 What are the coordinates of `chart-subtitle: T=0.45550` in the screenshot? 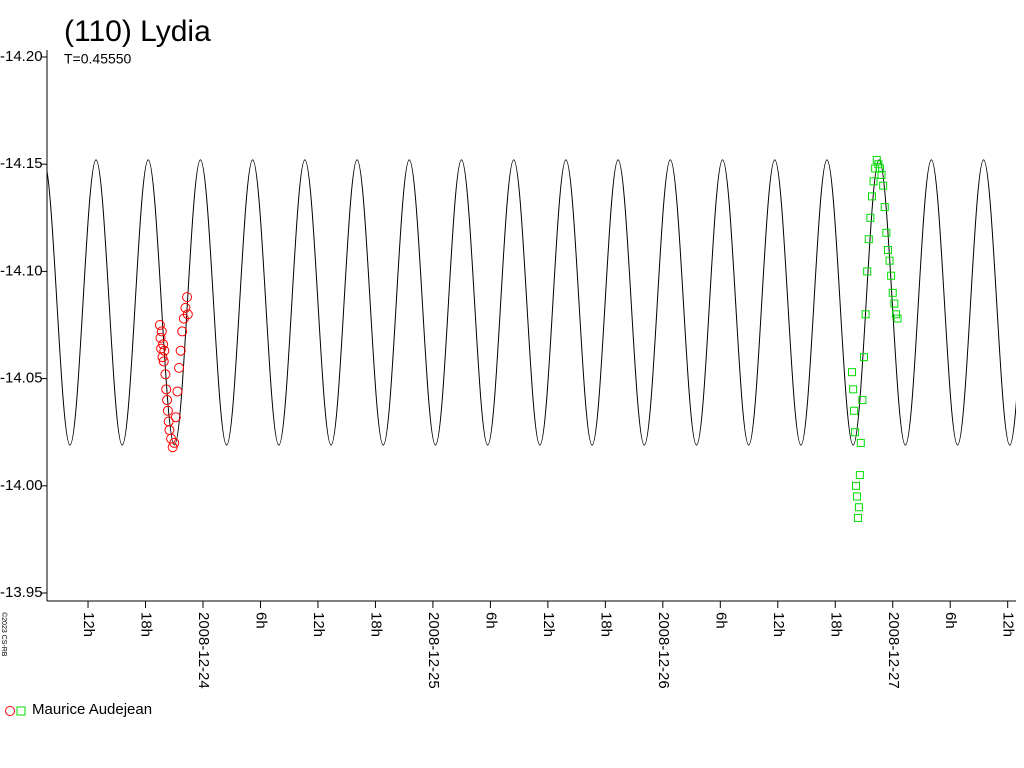 It's located at (98, 59).